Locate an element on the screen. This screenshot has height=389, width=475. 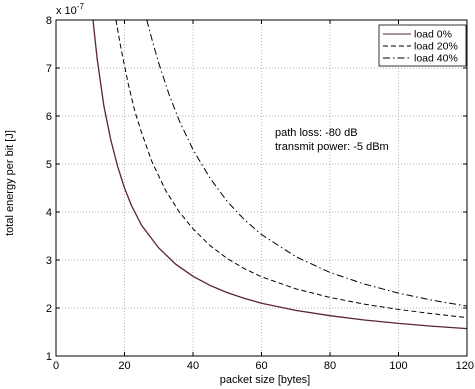
y-tick-label: 1 is located at coordinates (49, 357).